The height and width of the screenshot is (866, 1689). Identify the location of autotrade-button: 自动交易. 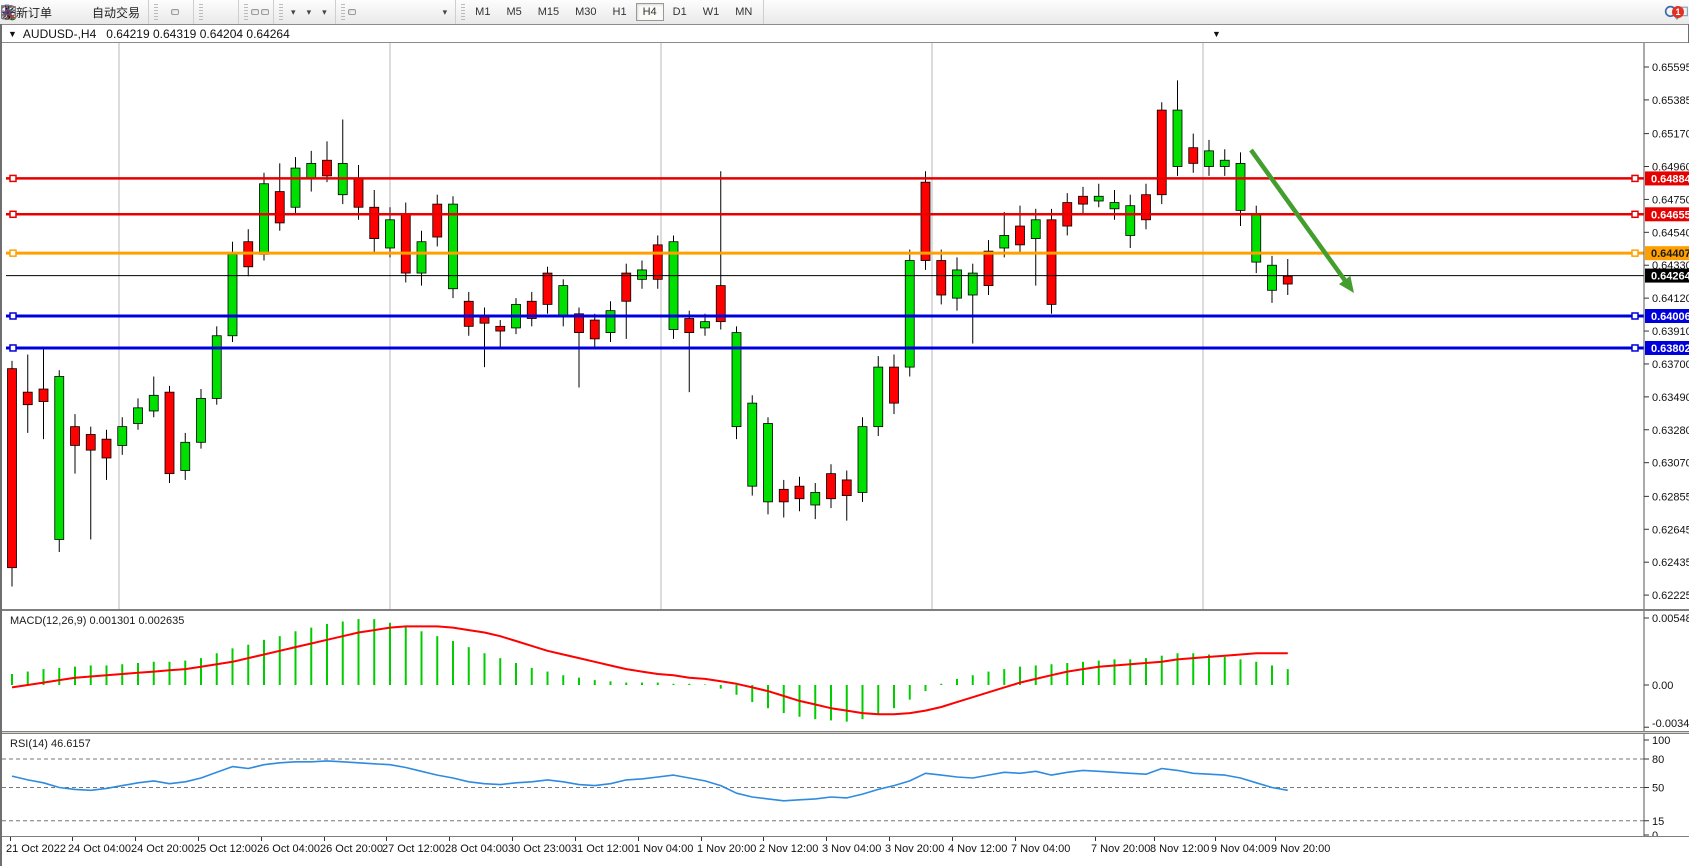
(72, 12).